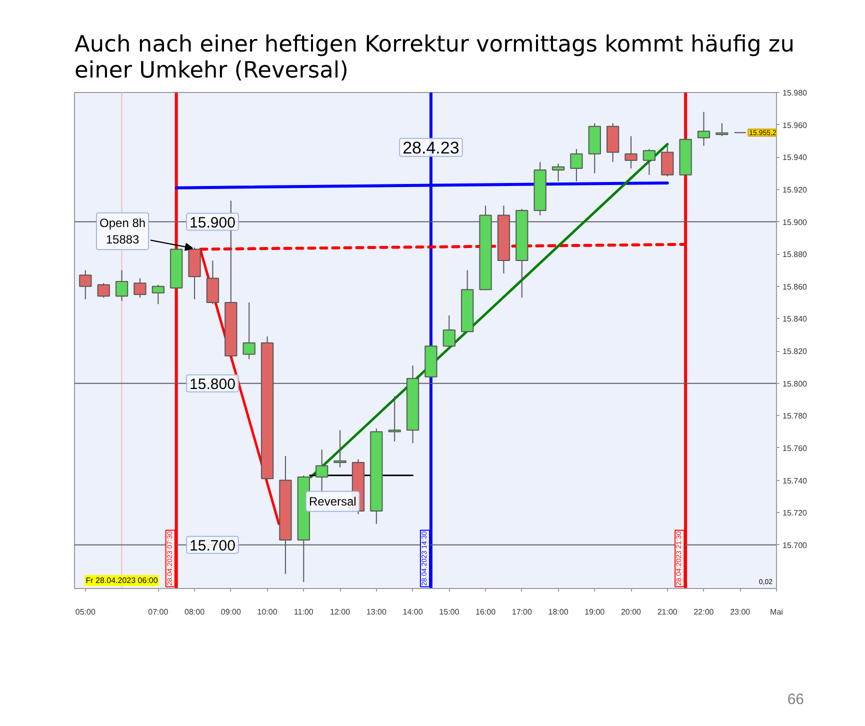  Describe the element at coordinates (795, 125) in the screenshot. I see `y-tick-label: 15.960` at that location.